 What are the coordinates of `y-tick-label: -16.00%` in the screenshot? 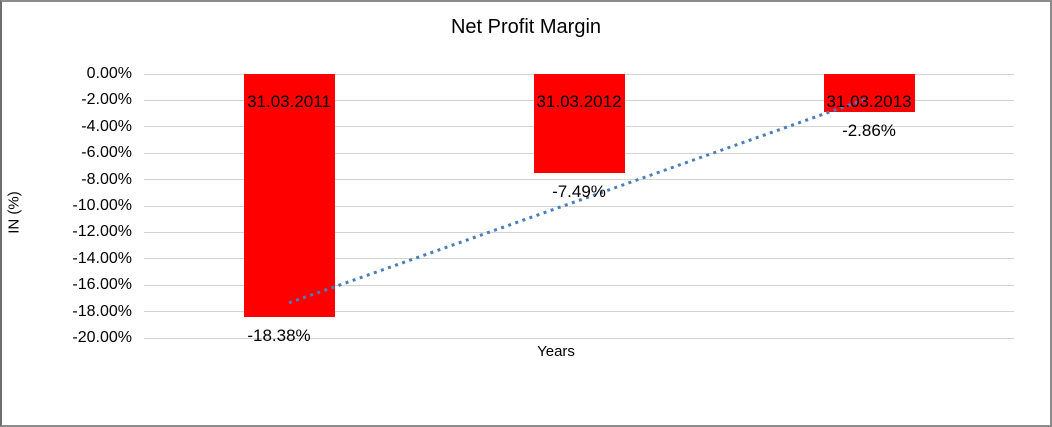 It's located at (102, 285).